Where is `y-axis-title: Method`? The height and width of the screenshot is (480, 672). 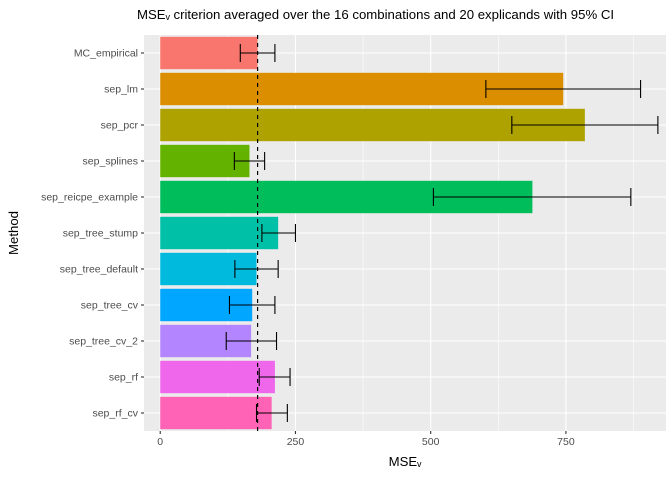 y-axis-title: Method is located at coordinates (13, 233).